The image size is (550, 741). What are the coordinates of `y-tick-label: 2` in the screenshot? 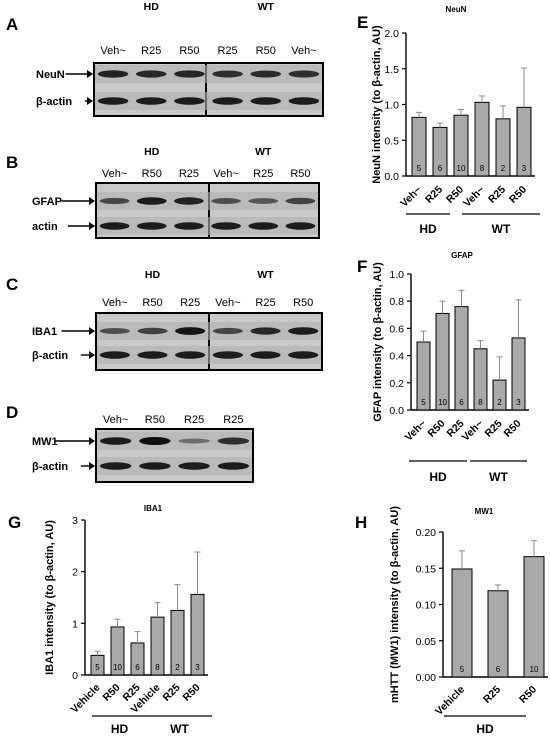 It's located at (75, 573).